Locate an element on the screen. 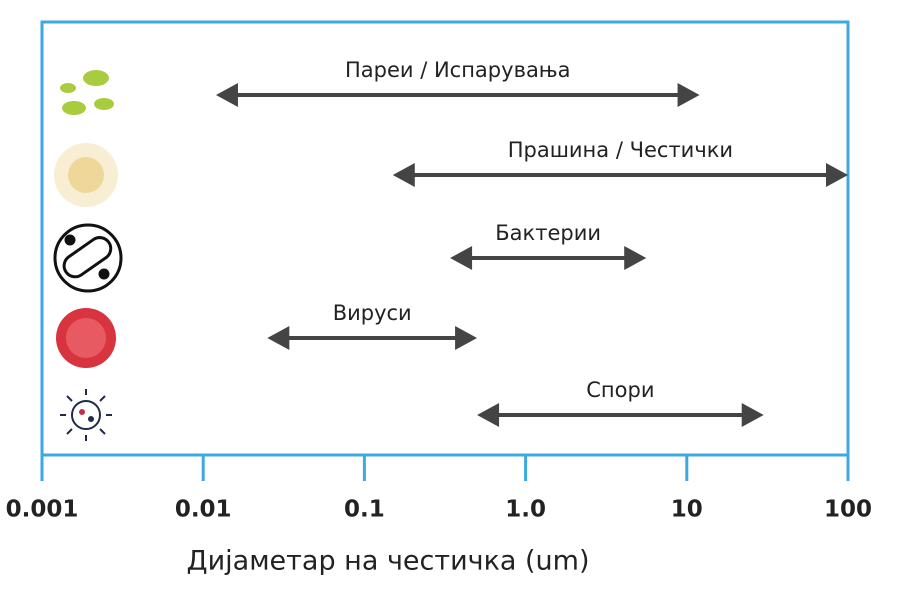 The width and height of the screenshot is (900, 600). icons is located at coordinates (88, 255).